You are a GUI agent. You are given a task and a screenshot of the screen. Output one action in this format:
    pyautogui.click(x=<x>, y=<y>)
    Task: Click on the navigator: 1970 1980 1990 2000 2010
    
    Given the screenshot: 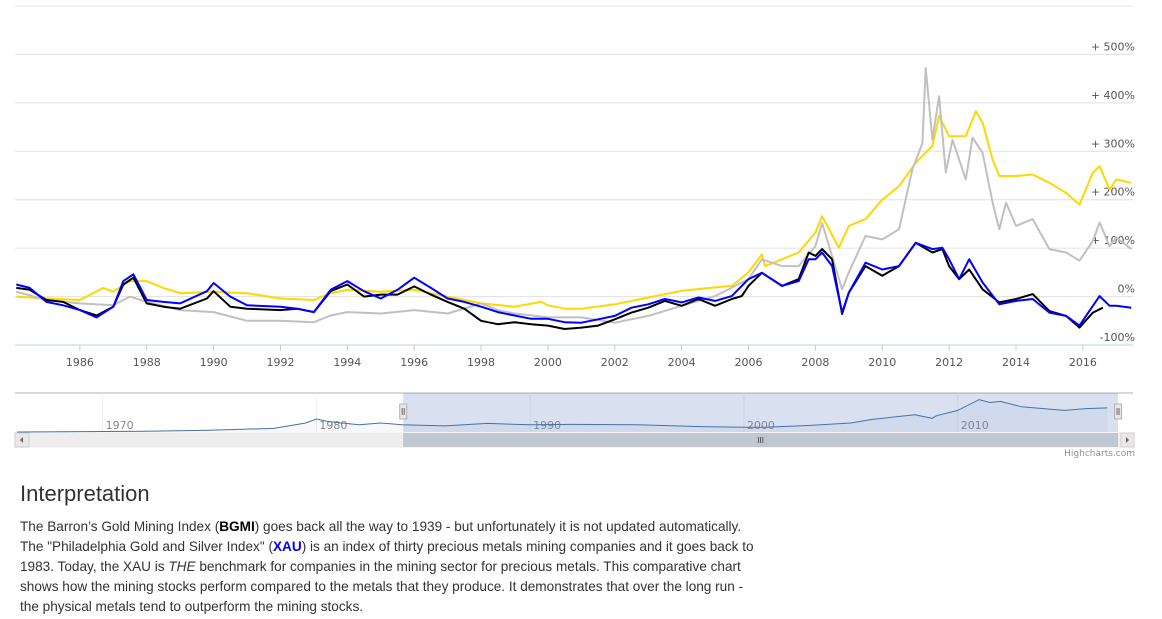 What is the action you would take?
    pyautogui.click(x=574, y=412)
    